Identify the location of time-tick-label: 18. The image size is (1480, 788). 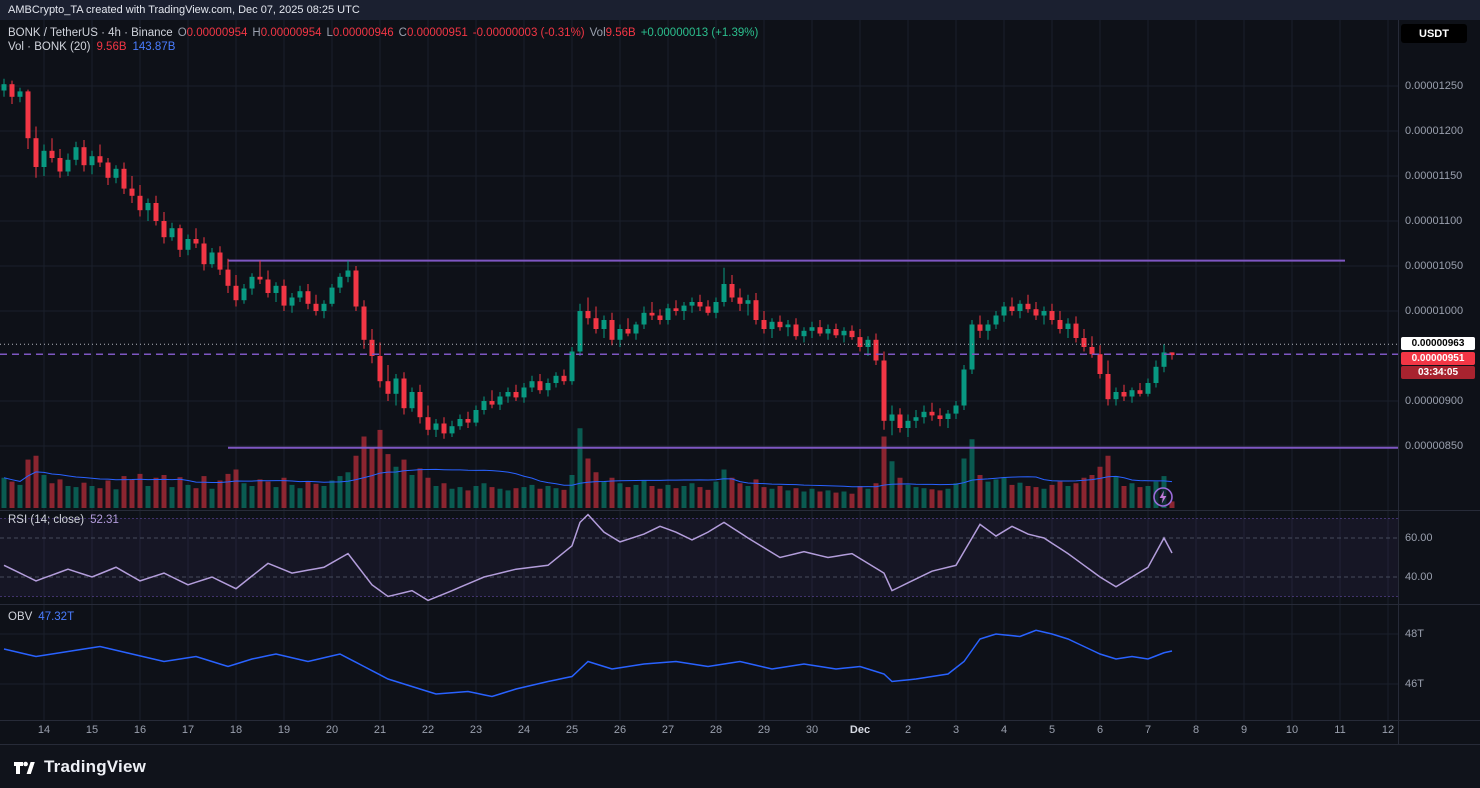
(236, 730).